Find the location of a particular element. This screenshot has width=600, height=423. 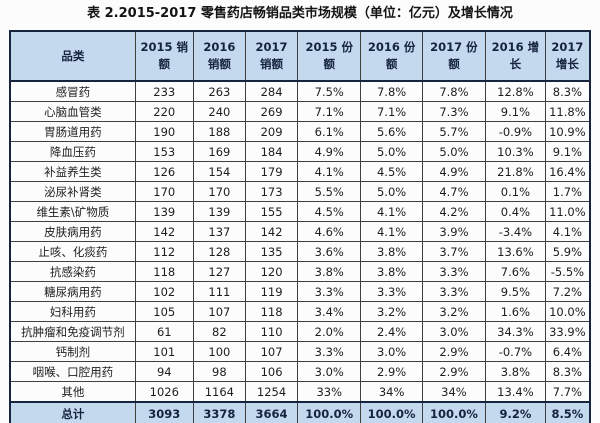

value-cell: 13.6% is located at coordinates (515, 251).